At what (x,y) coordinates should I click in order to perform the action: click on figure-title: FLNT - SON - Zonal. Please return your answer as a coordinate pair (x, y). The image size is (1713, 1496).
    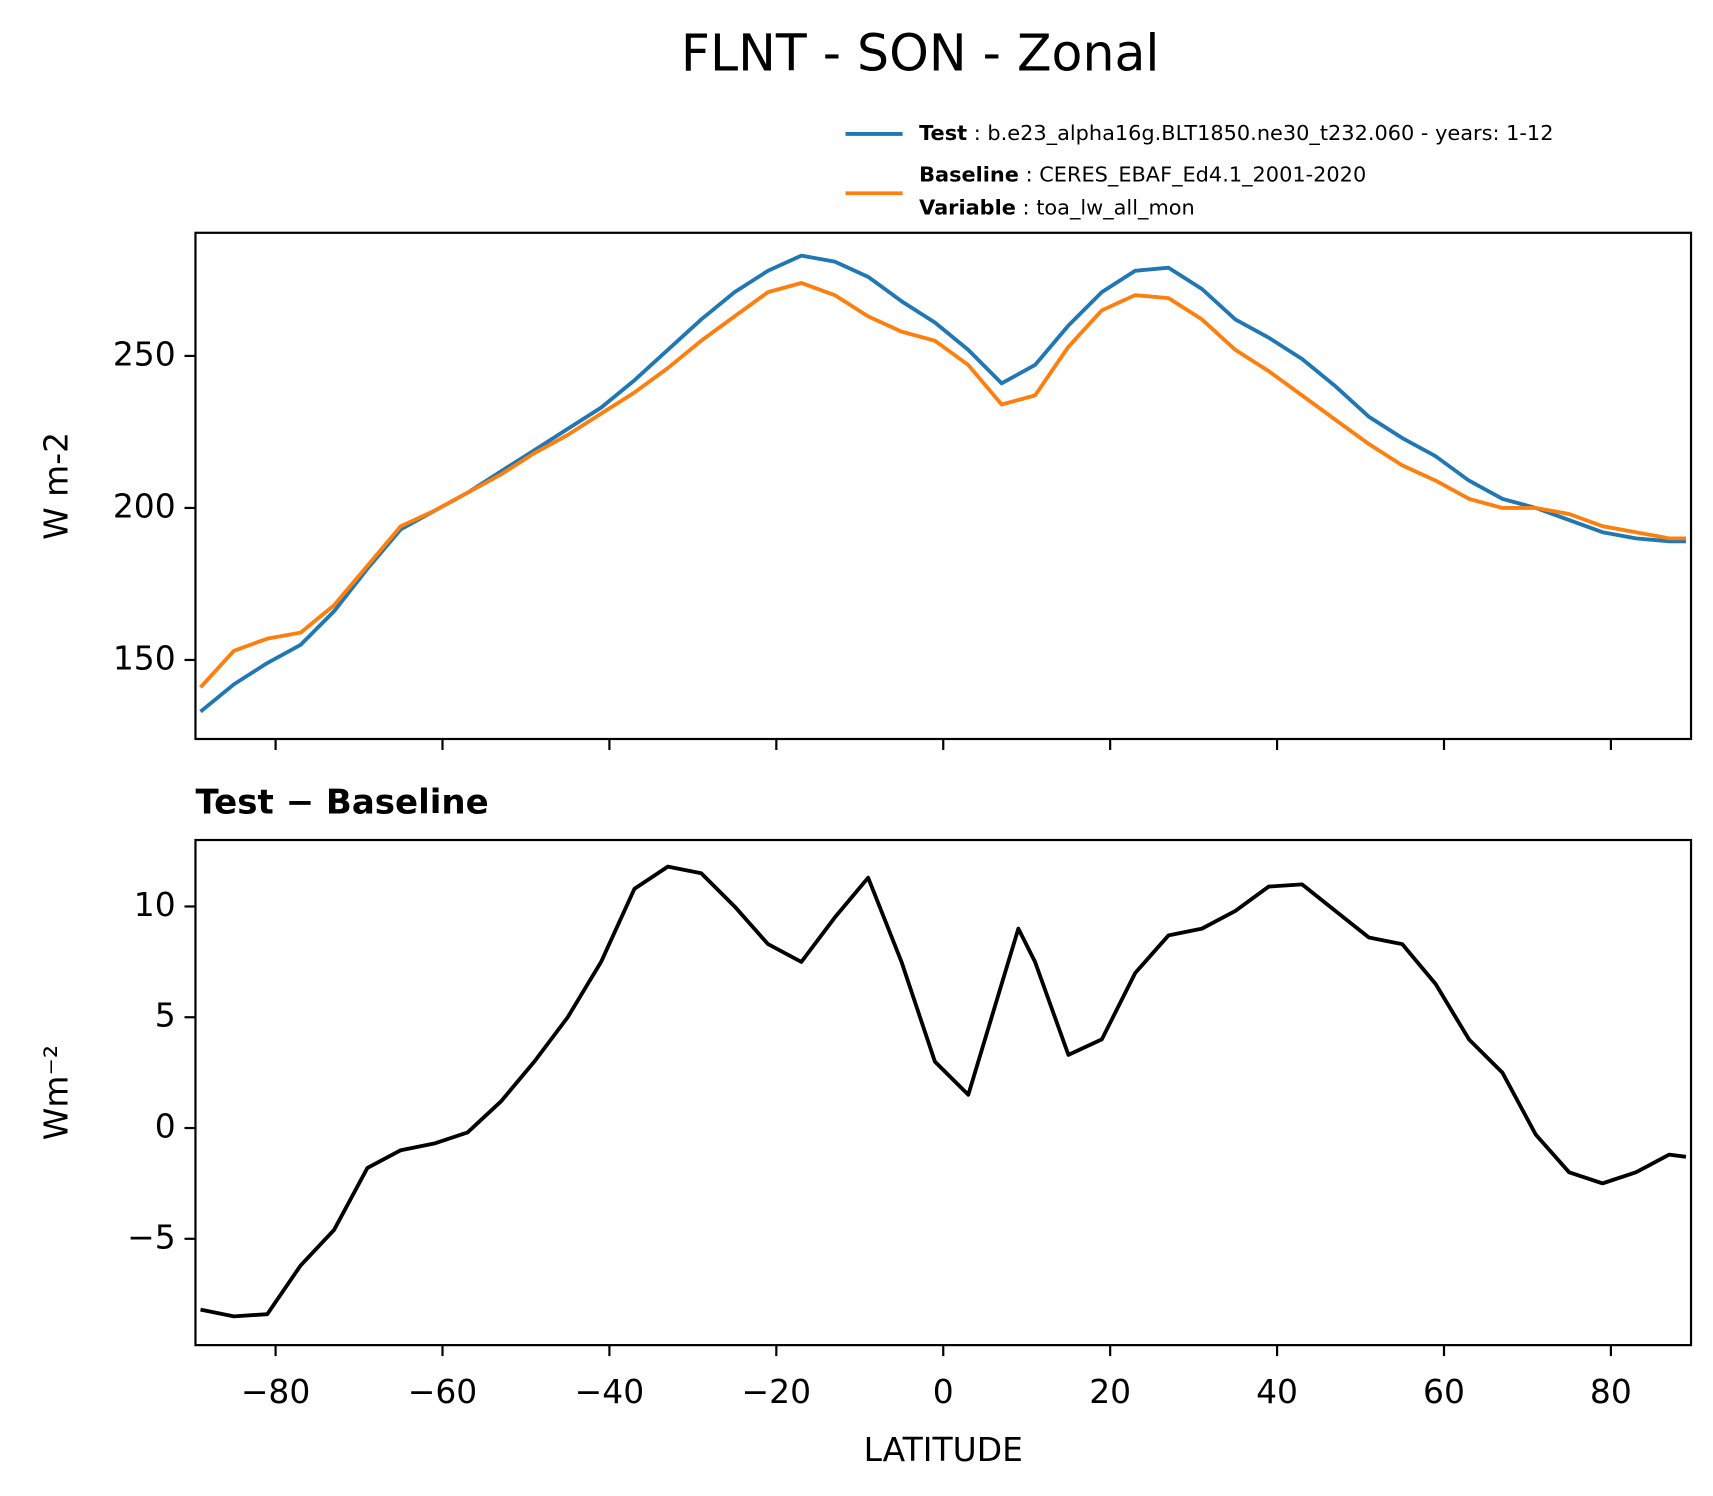
    Looking at the image, I should click on (920, 53).